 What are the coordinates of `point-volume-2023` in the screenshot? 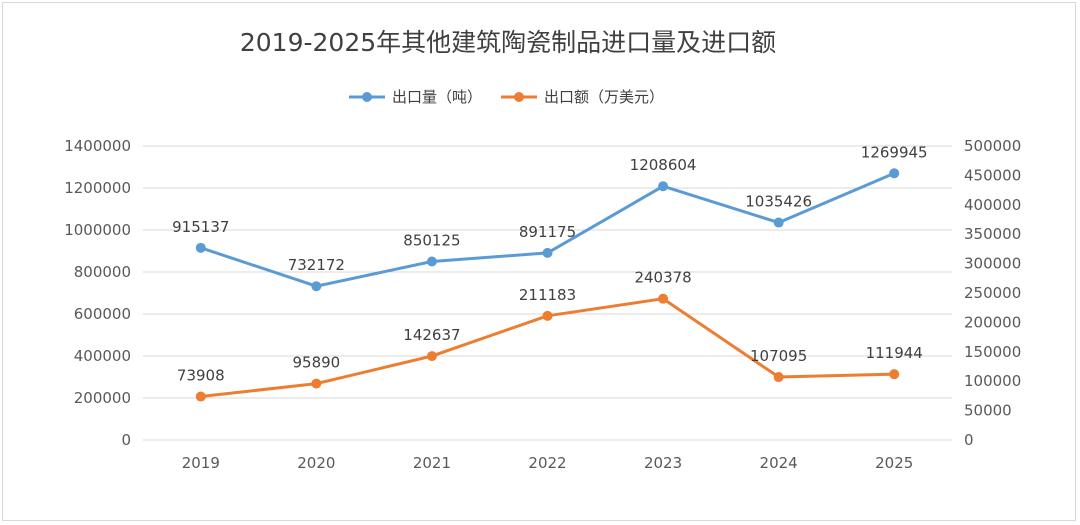 It's located at (663, 186).